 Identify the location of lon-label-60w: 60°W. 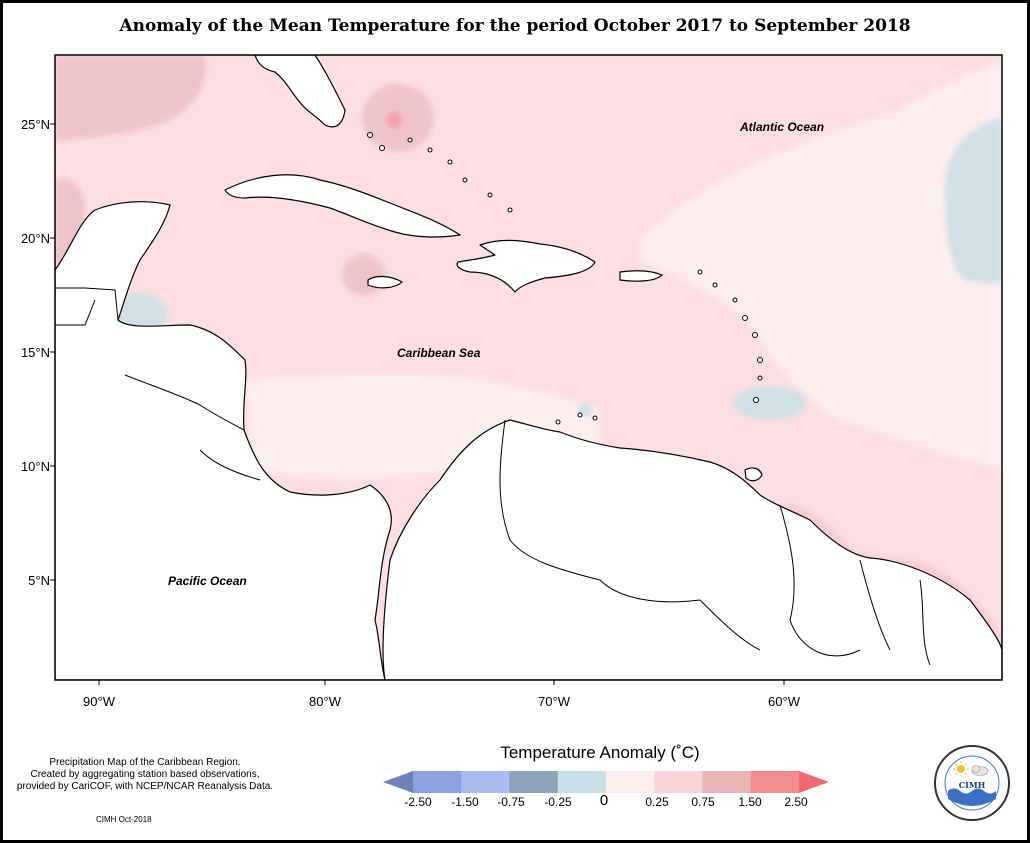
(784, 701).